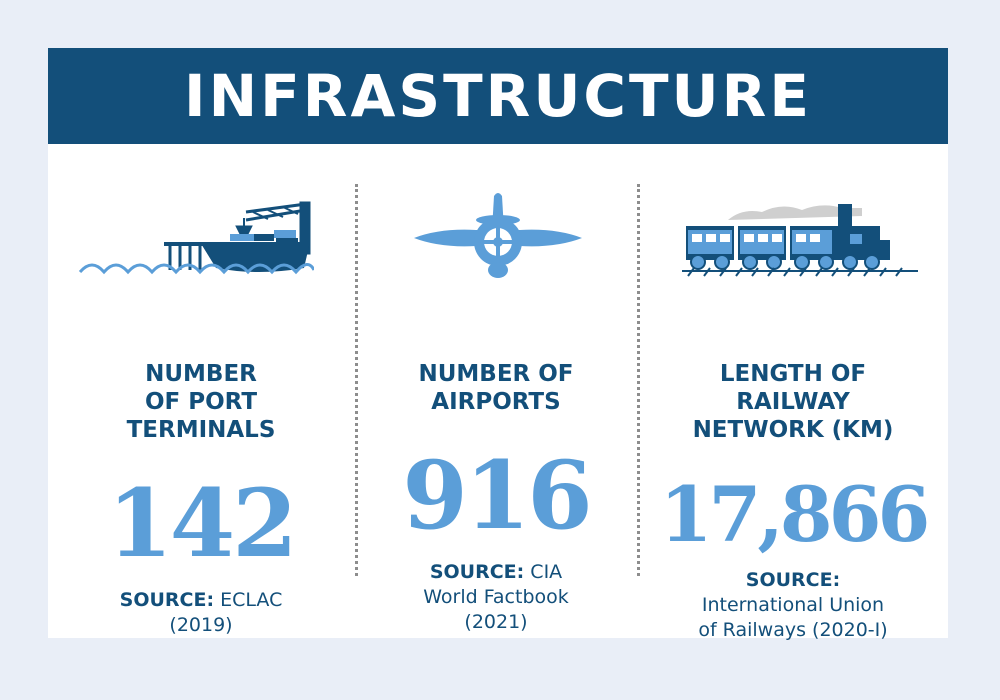 The image size is (1000, 700). Describe the element at coordinates (497, 496) in the screenshot. I see `stat-value: 916` at that location.